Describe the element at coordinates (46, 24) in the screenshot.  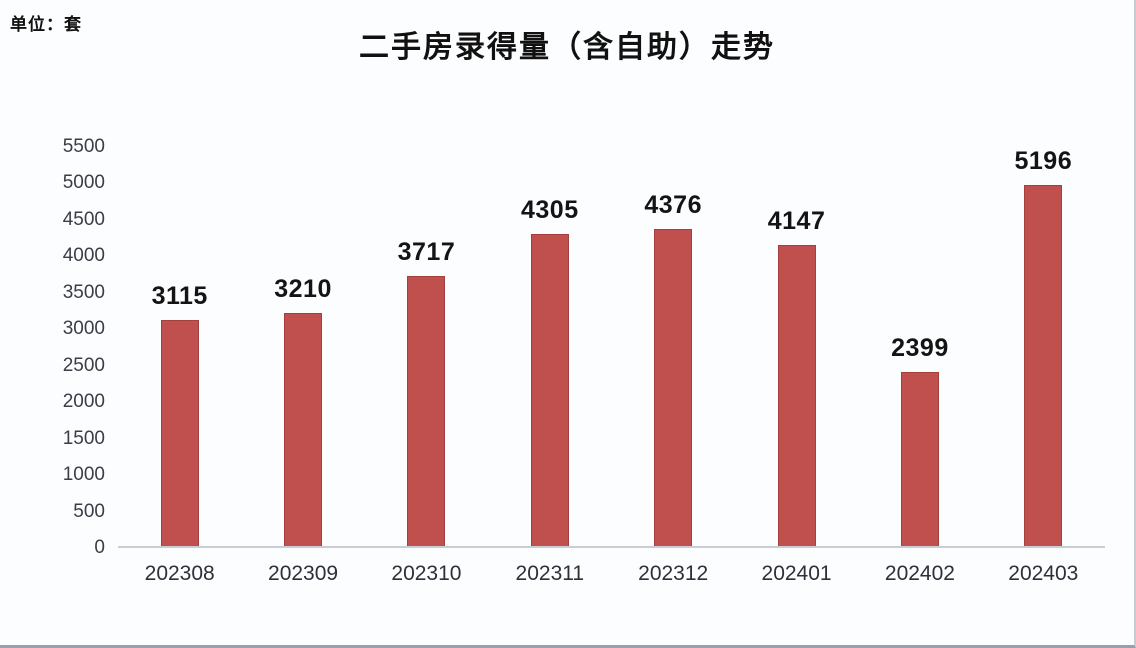
I see `unit-label: 单位：套` at that location.